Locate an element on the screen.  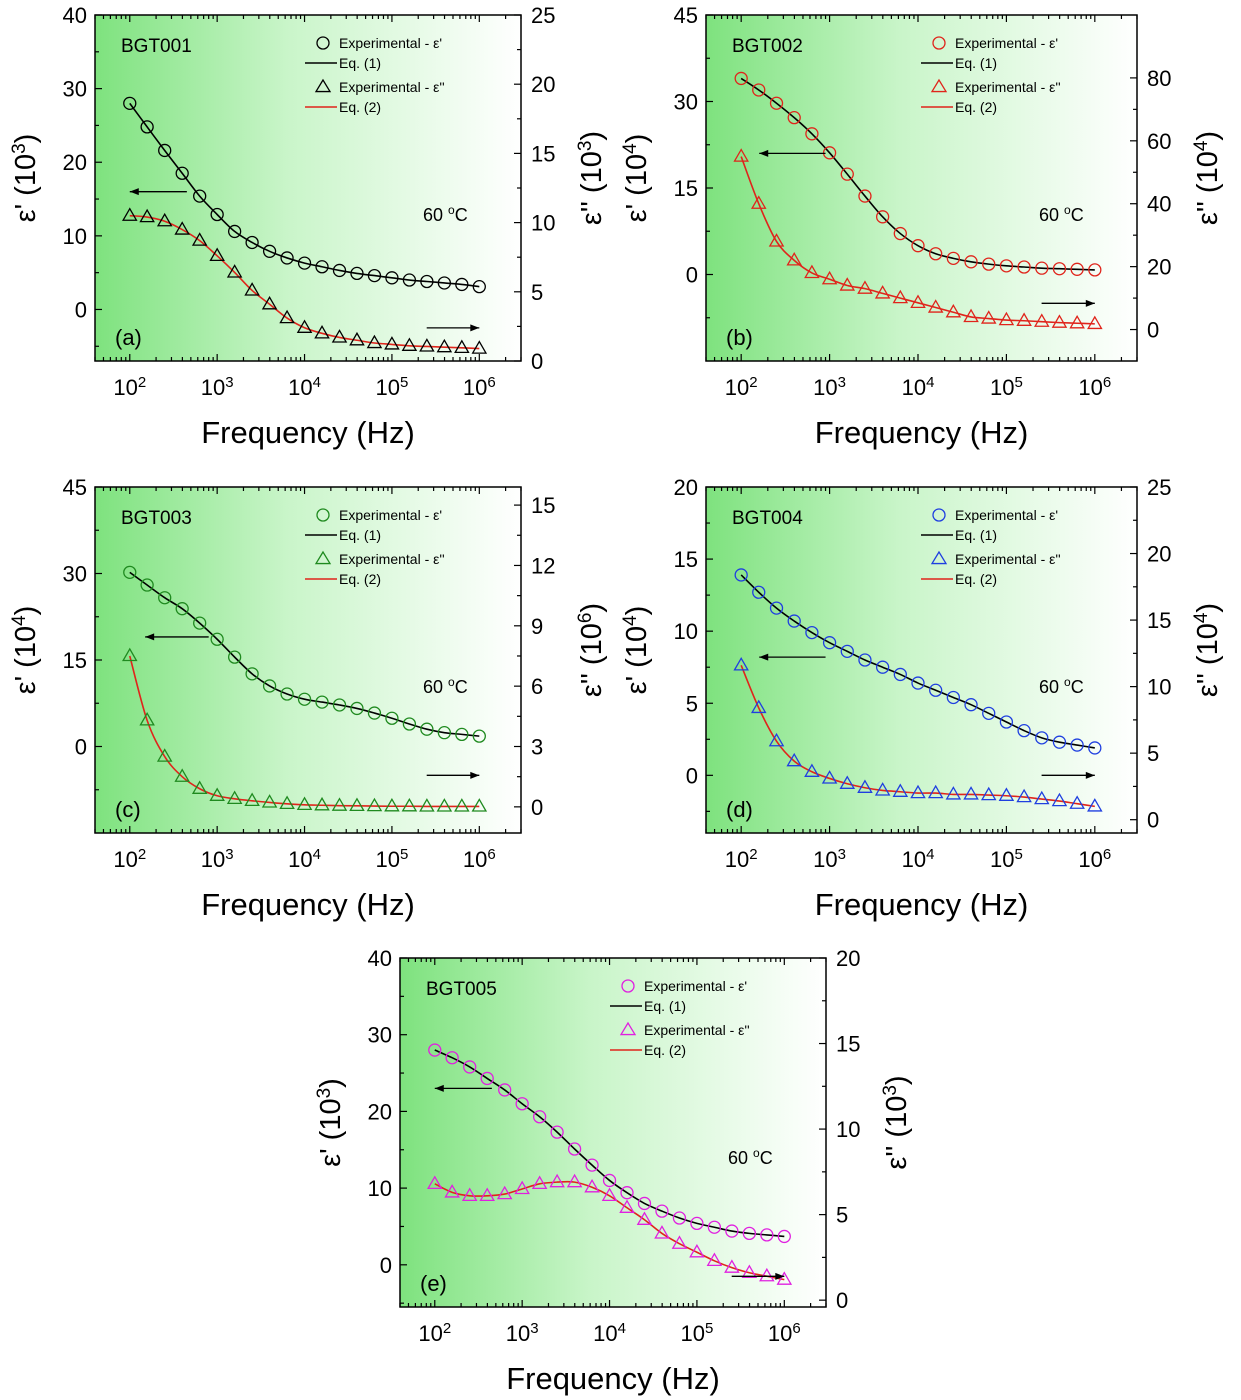
y-axis-right: 0 5 10 15 20 is located at coordinates (839, 1129).